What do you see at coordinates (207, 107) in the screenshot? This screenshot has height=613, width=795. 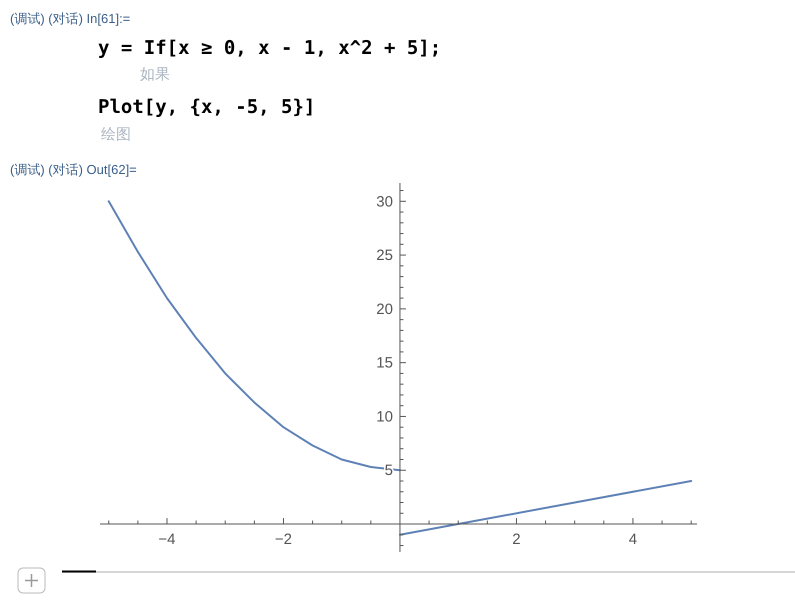 I see `text: Plot[y, {x, -5, 5}]` at bounding box center [207, 107].